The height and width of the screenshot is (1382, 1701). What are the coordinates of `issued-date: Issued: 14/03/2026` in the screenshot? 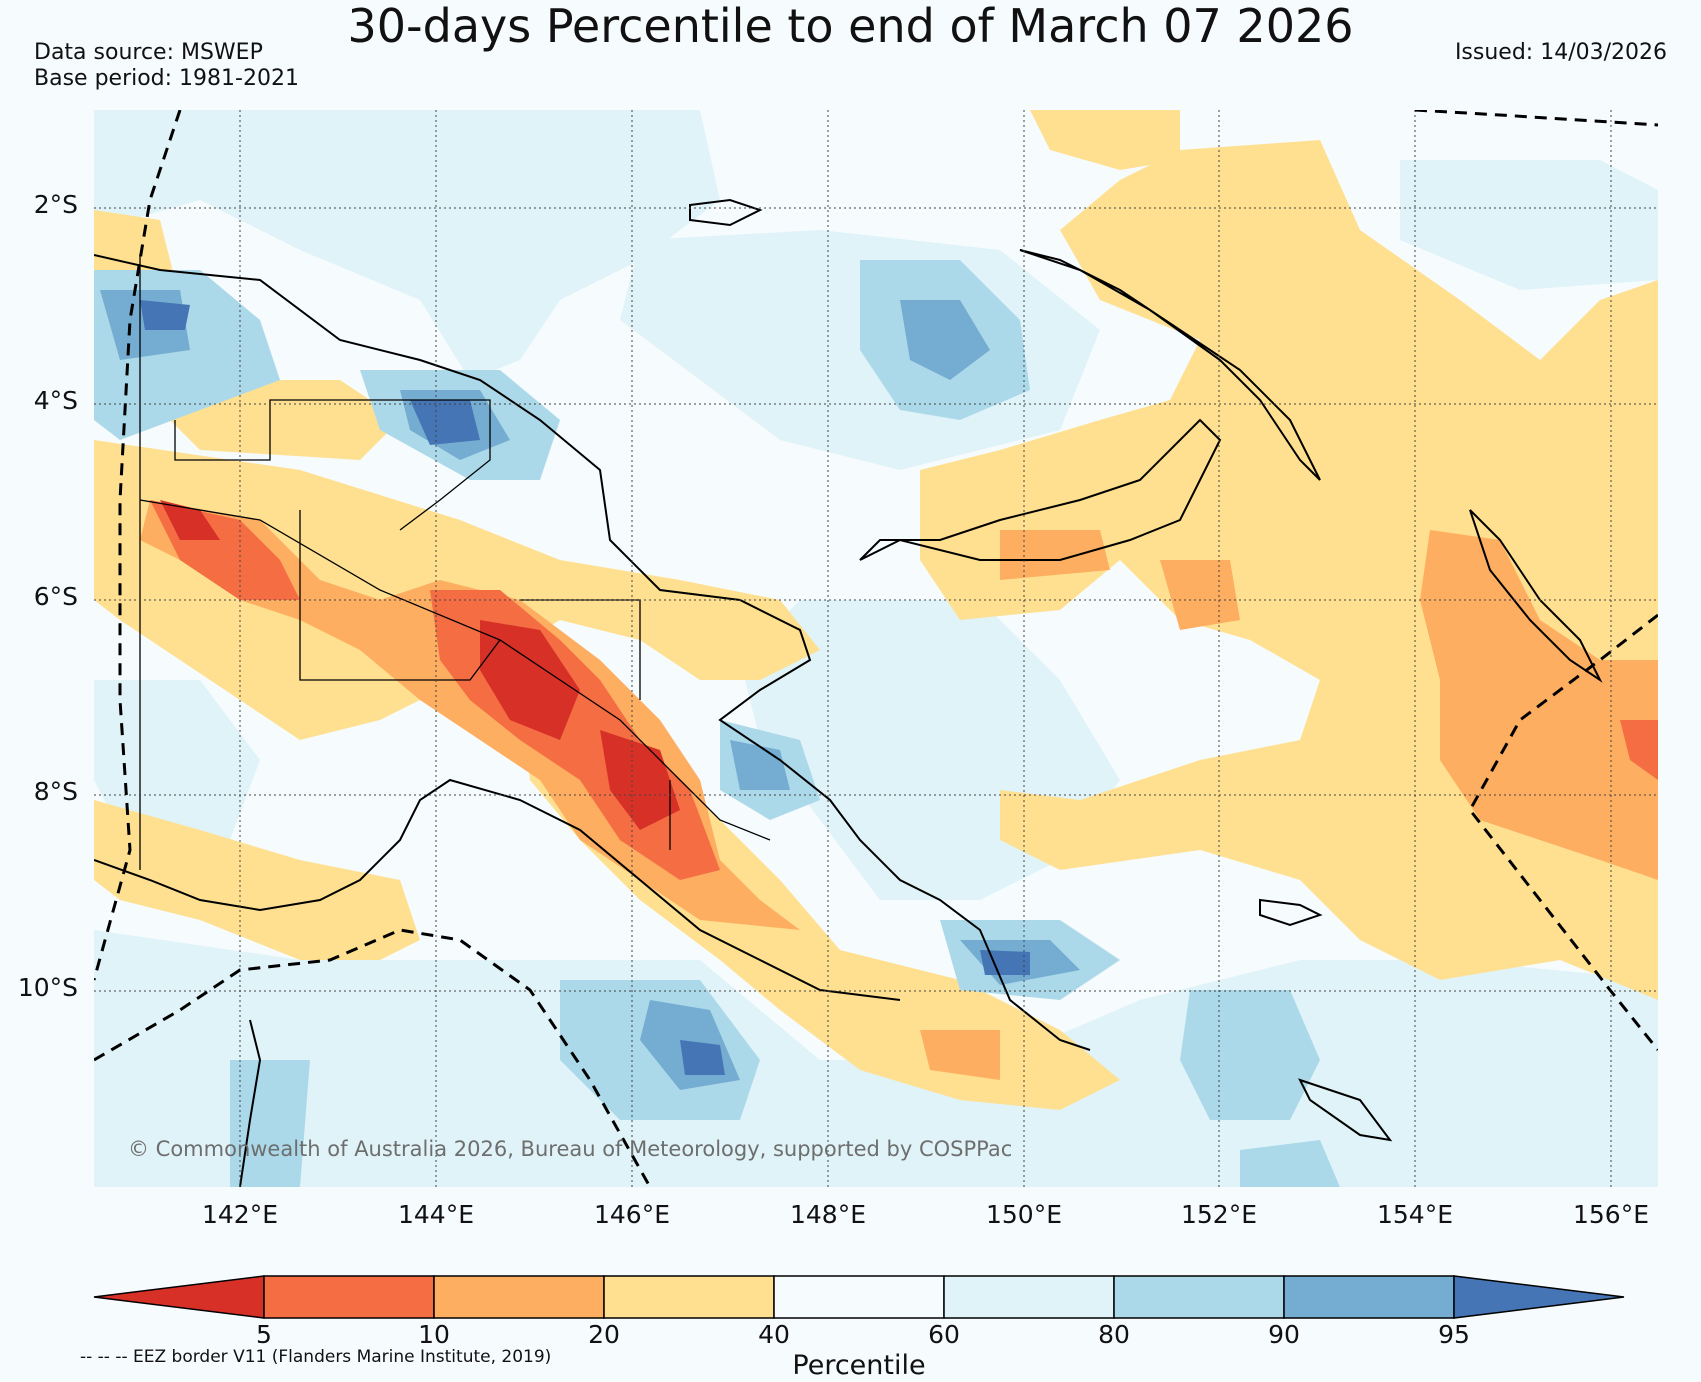 It's located at (1560, 52).